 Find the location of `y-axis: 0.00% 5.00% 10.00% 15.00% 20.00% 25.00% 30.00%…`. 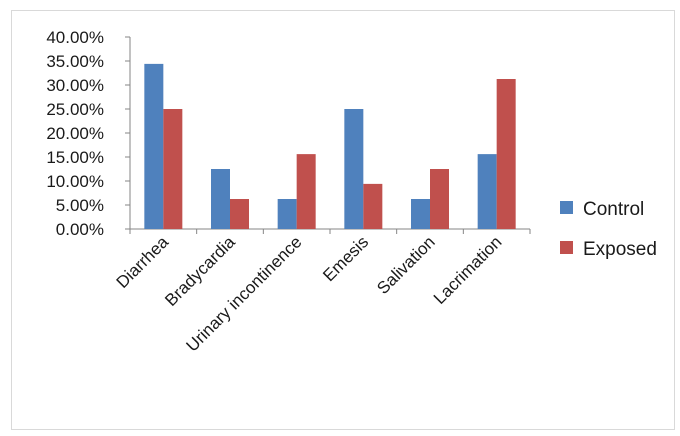

y-axis: 0.00% 5.00% 10.00% 15.00% 20.00% 25.00% 30.00%… is located at coordinates (88, 133).